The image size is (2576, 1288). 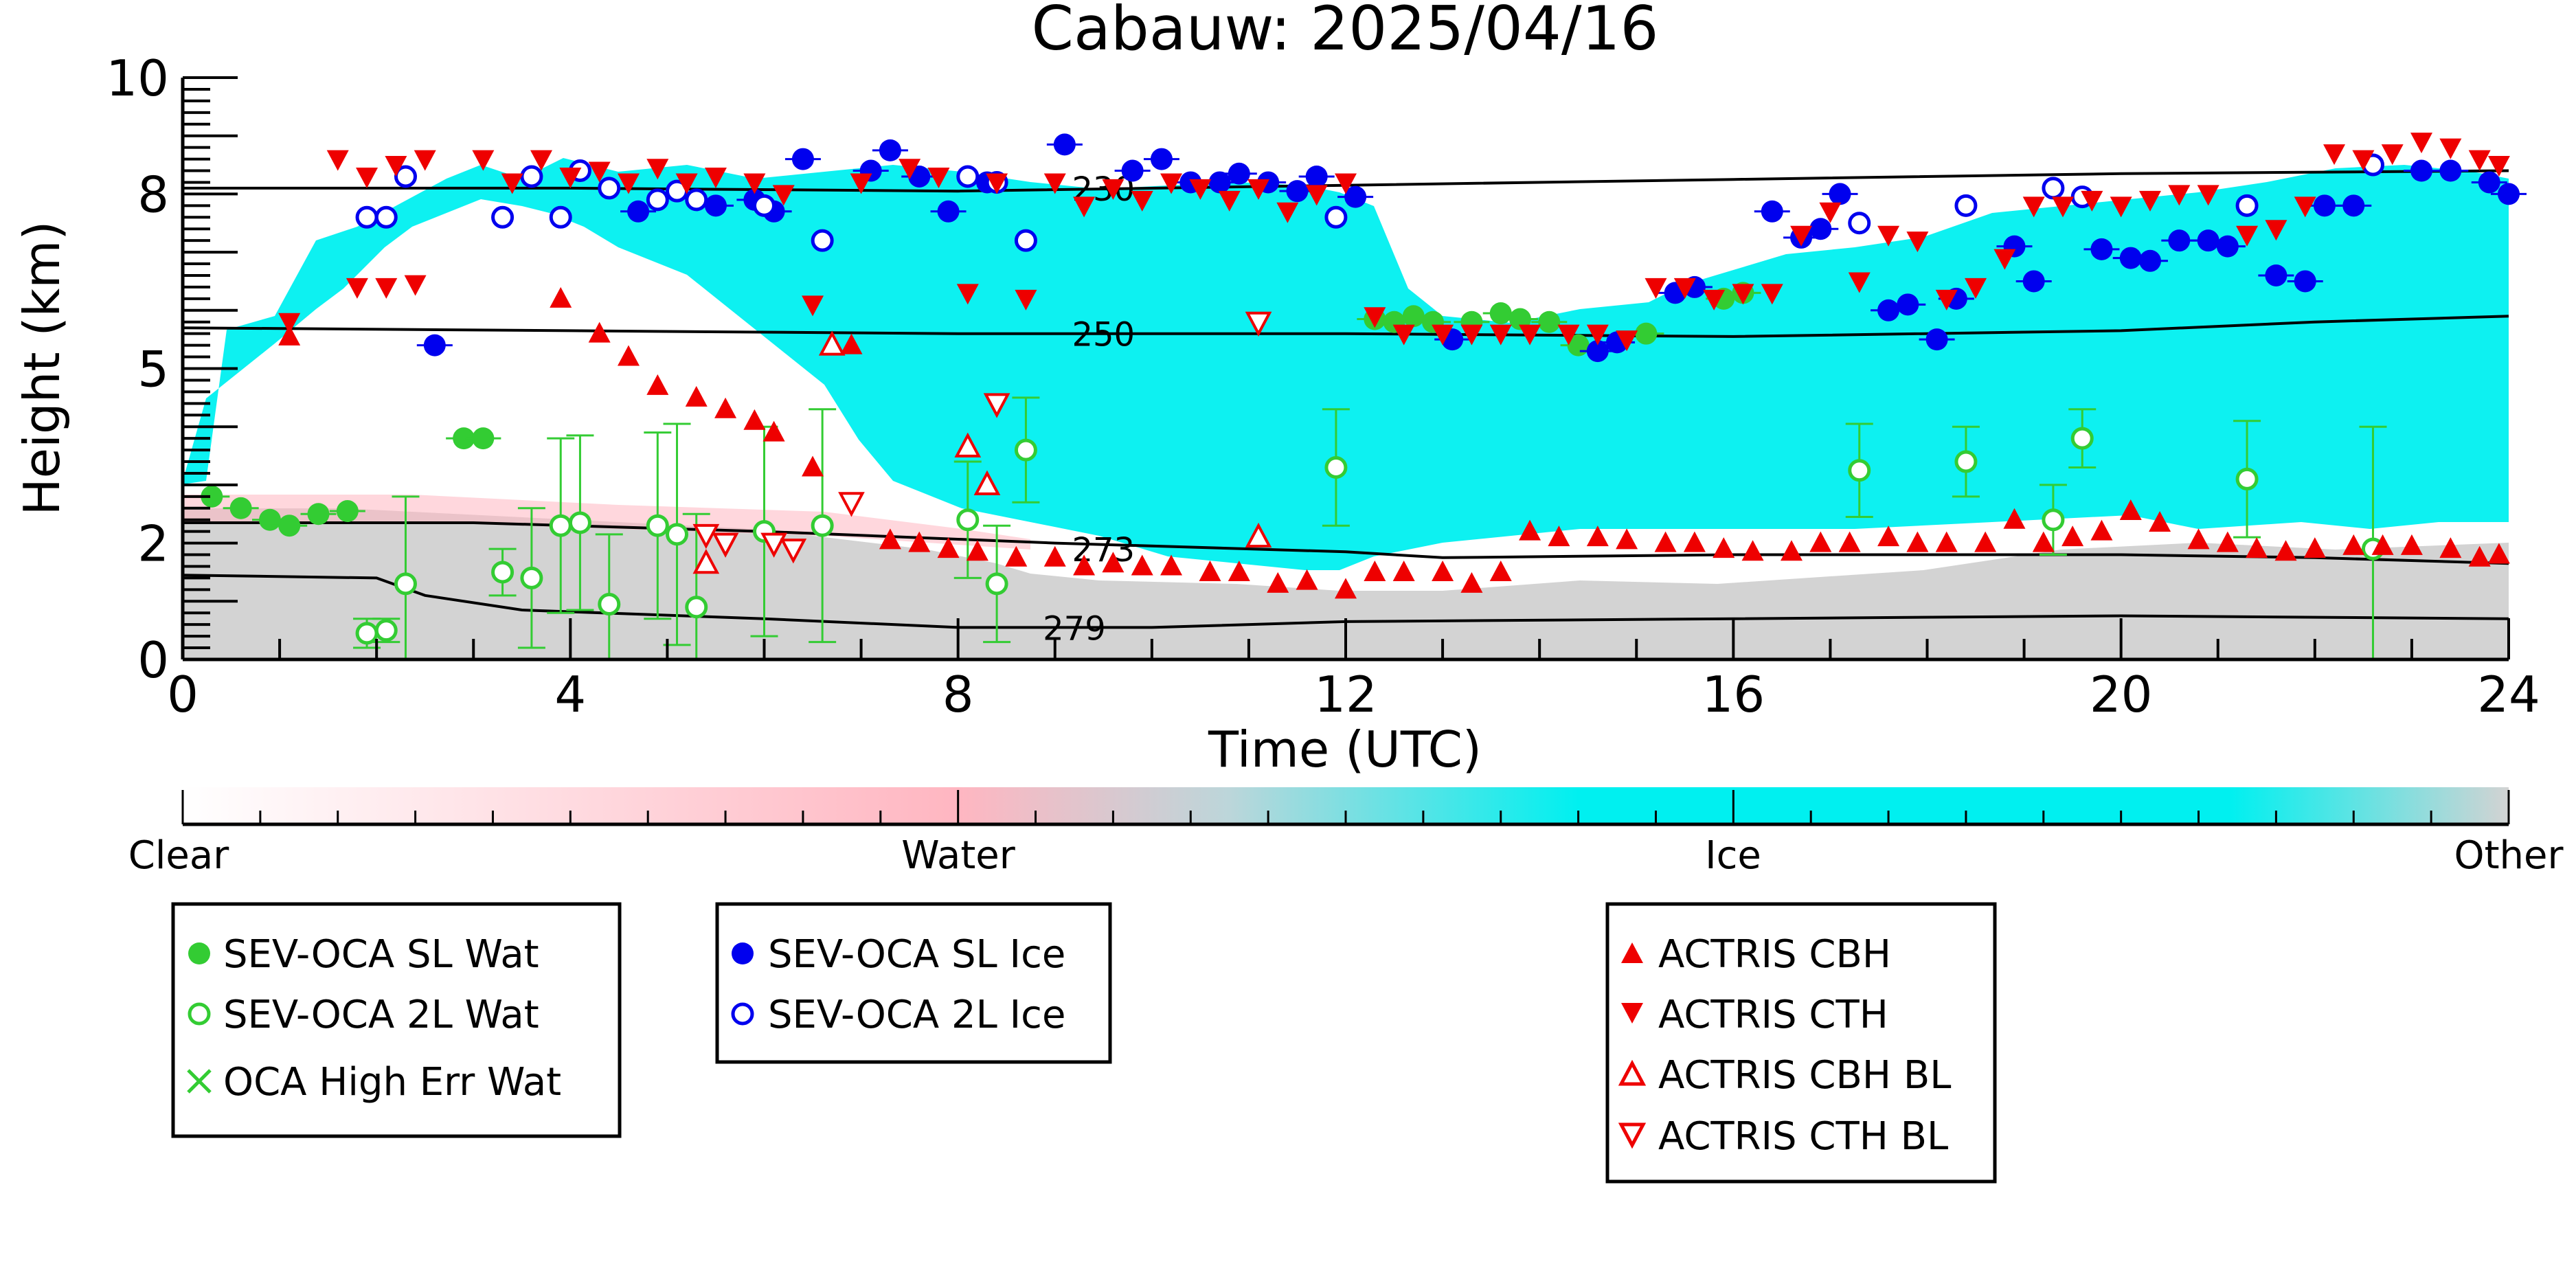 What do you see at coordinates (1773, 1015) in the screenshot?
I see `legend-label: ACTRIS CTH` at bounding box center [1773, 1015].